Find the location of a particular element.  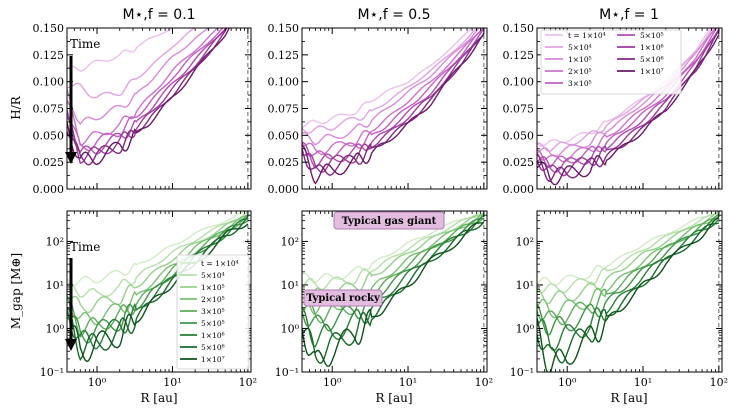

panel-hr-1: 0.000 0.025 0.050 0.075 0.100 0.125 0.150 is located at coordinates (142, 109).